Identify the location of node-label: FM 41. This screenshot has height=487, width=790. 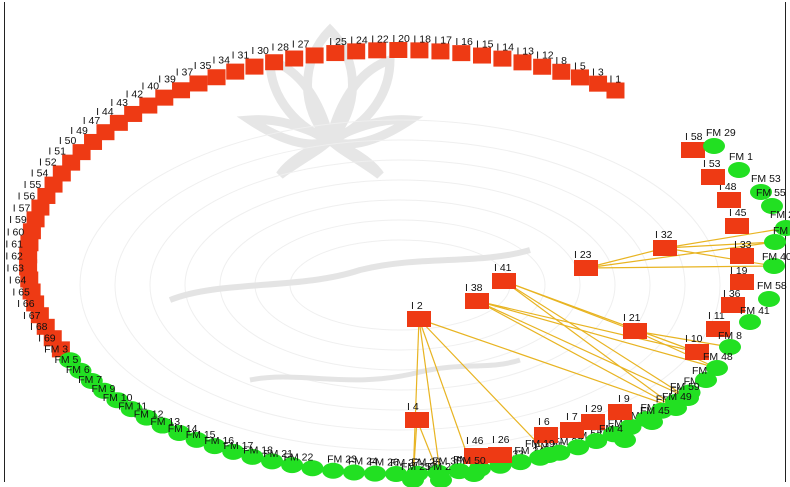
(755, 311).